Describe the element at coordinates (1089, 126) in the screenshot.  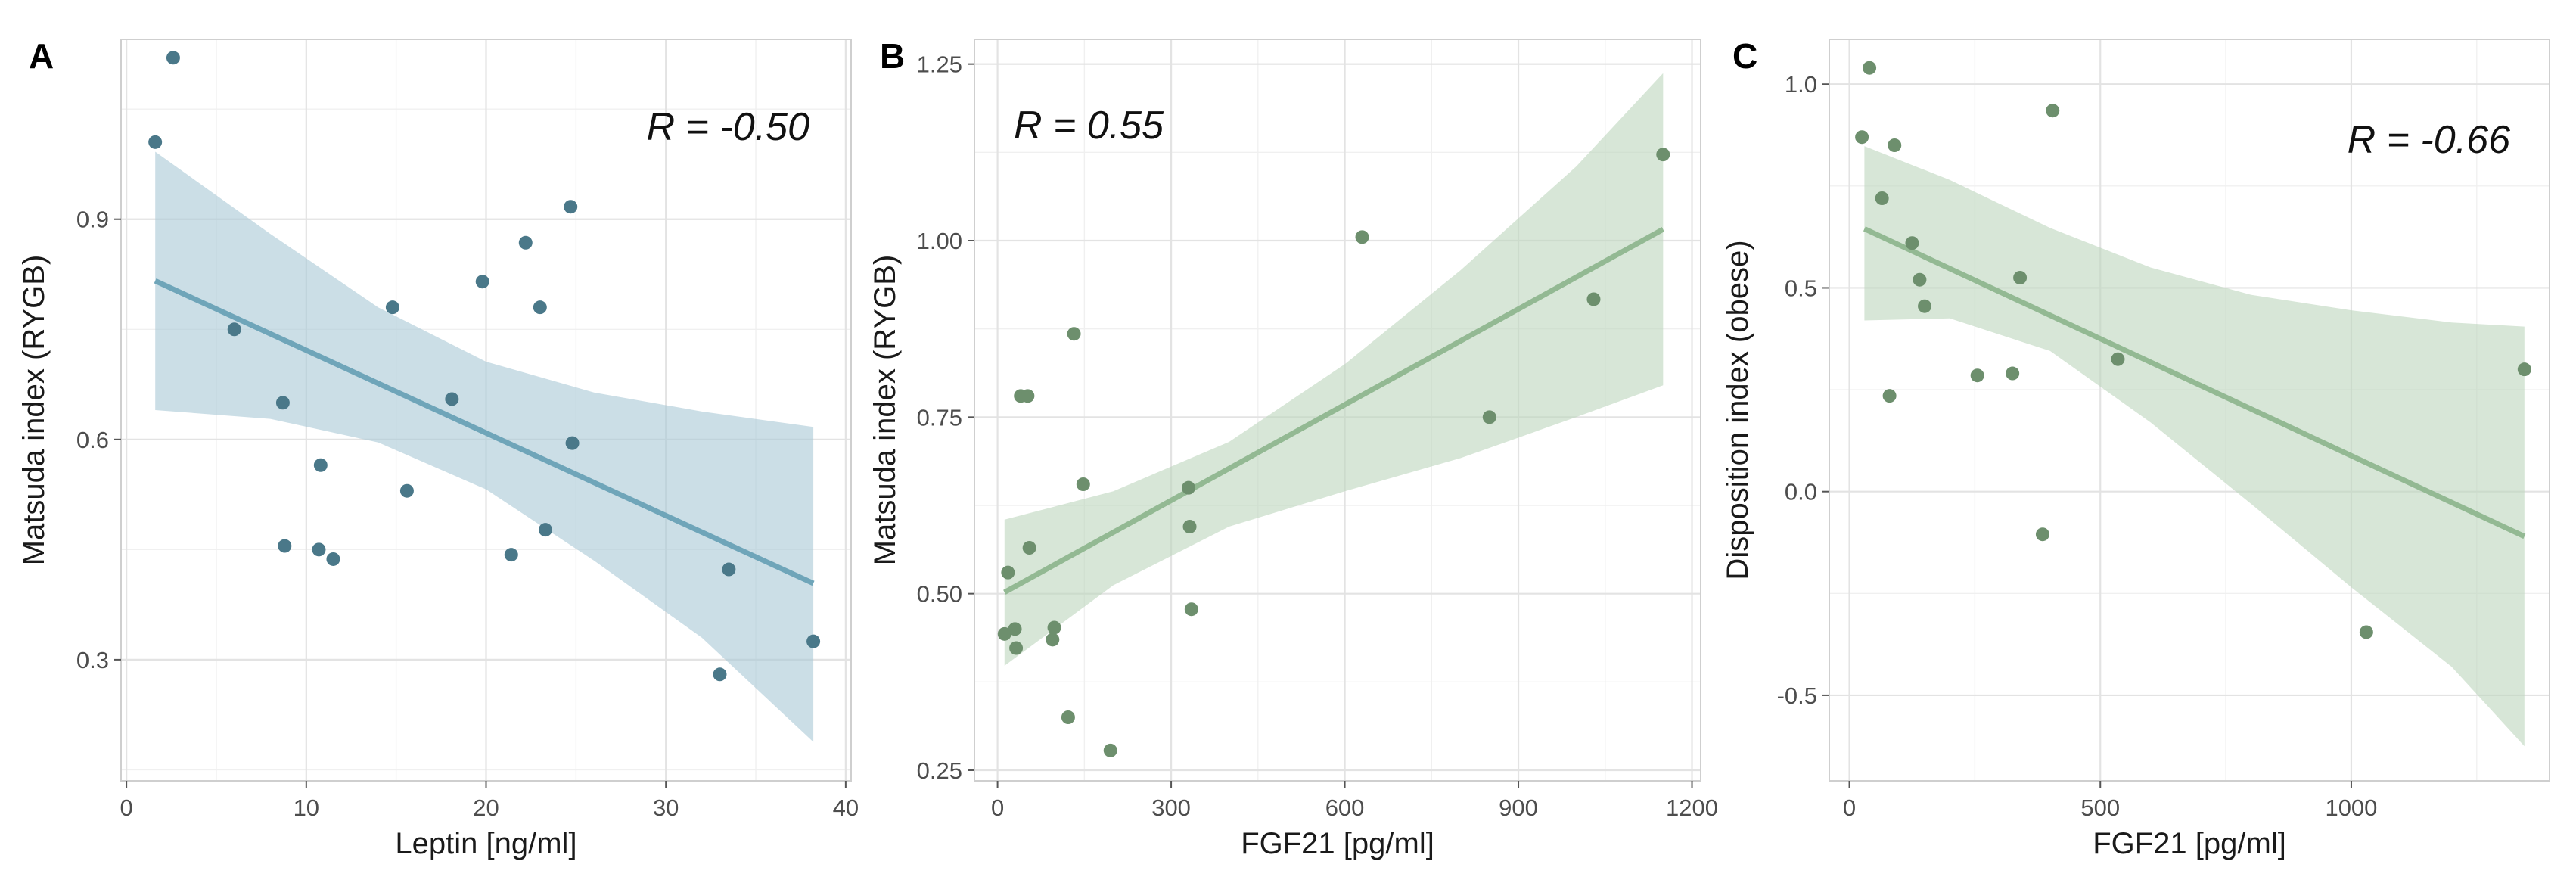
I see `correlation-label: R = 0.55` at that location.